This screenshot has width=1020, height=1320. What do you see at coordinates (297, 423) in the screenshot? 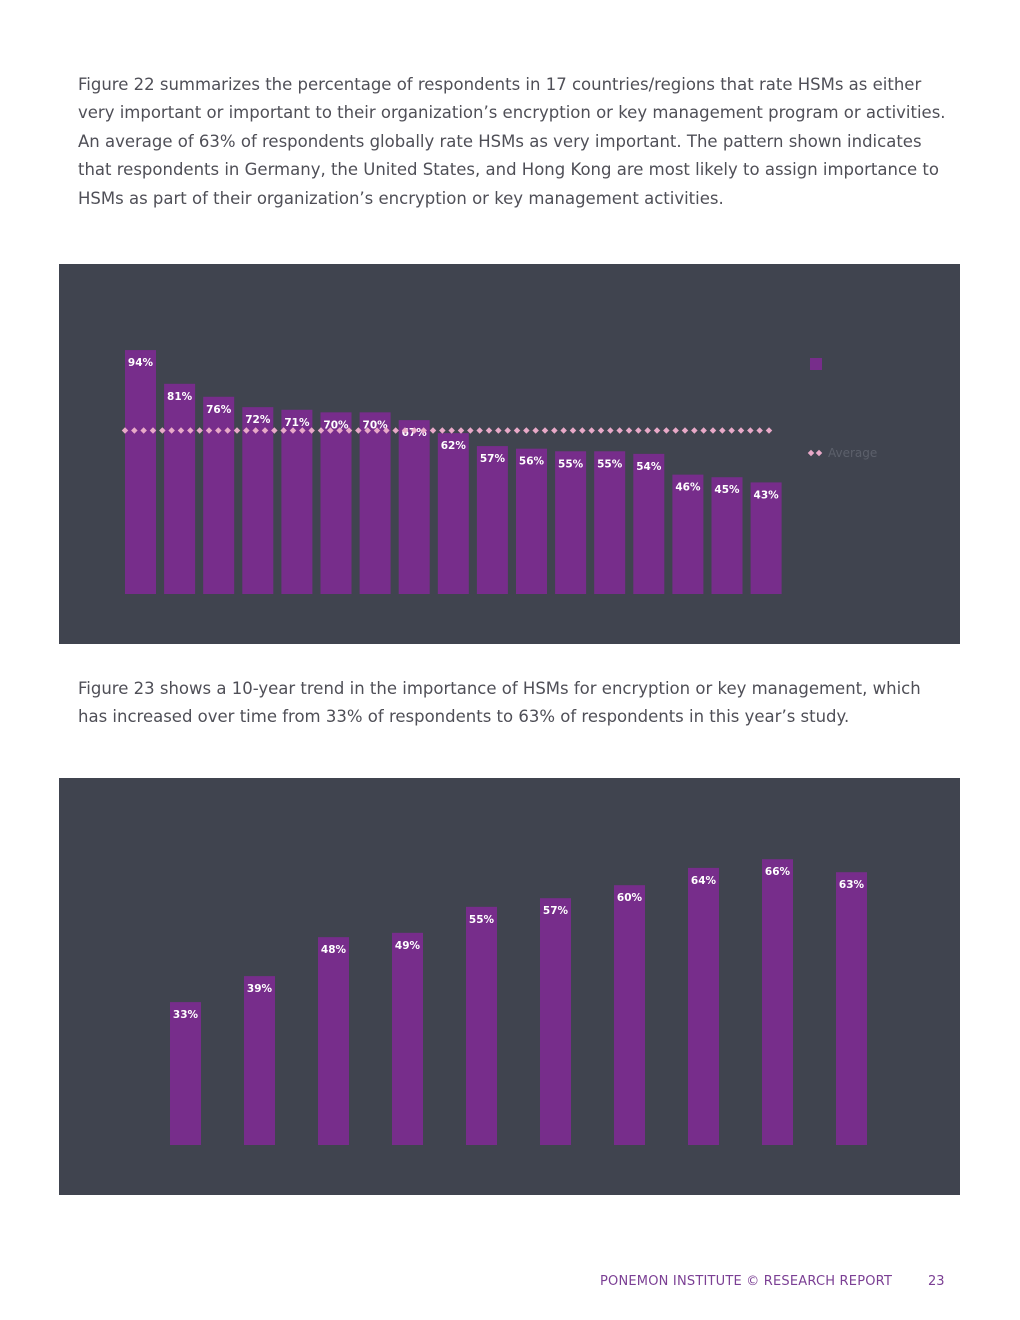
I see `bar-value-label: 71%` at bounding box center [297, 423].